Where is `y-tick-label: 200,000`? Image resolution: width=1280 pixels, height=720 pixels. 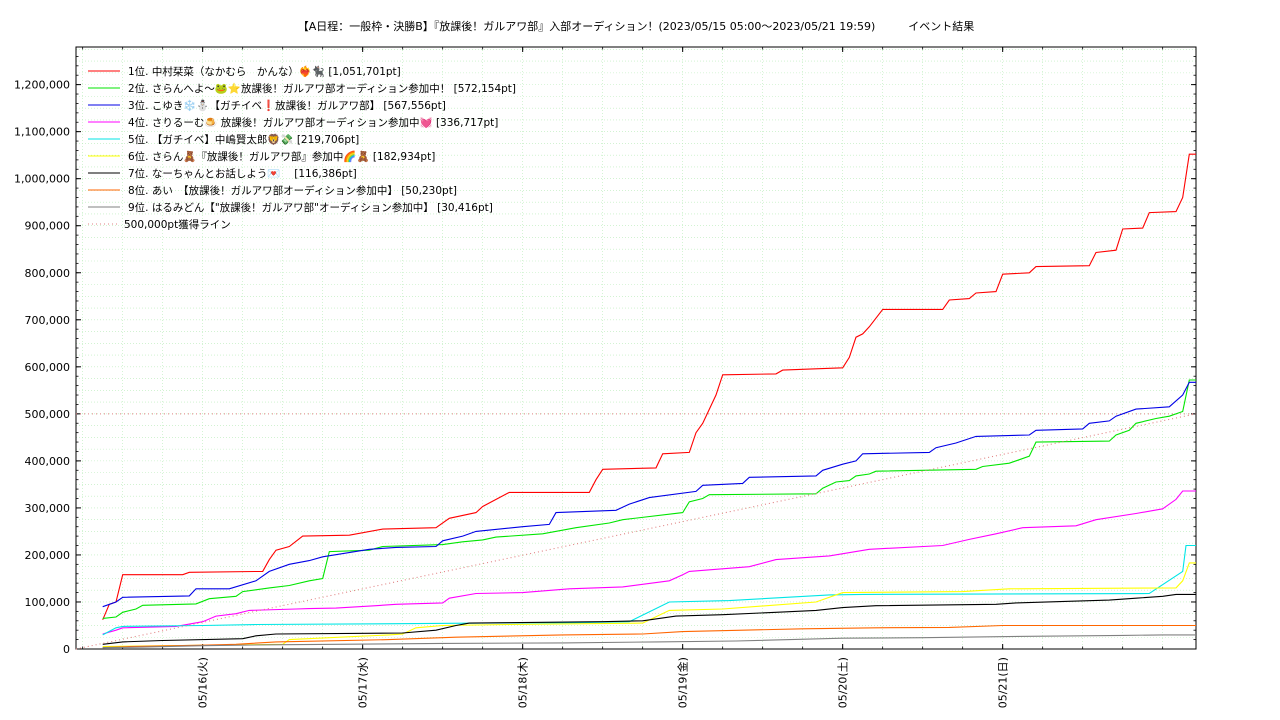 y-tick-label: 200,000 is located at coordinates (48, 555).